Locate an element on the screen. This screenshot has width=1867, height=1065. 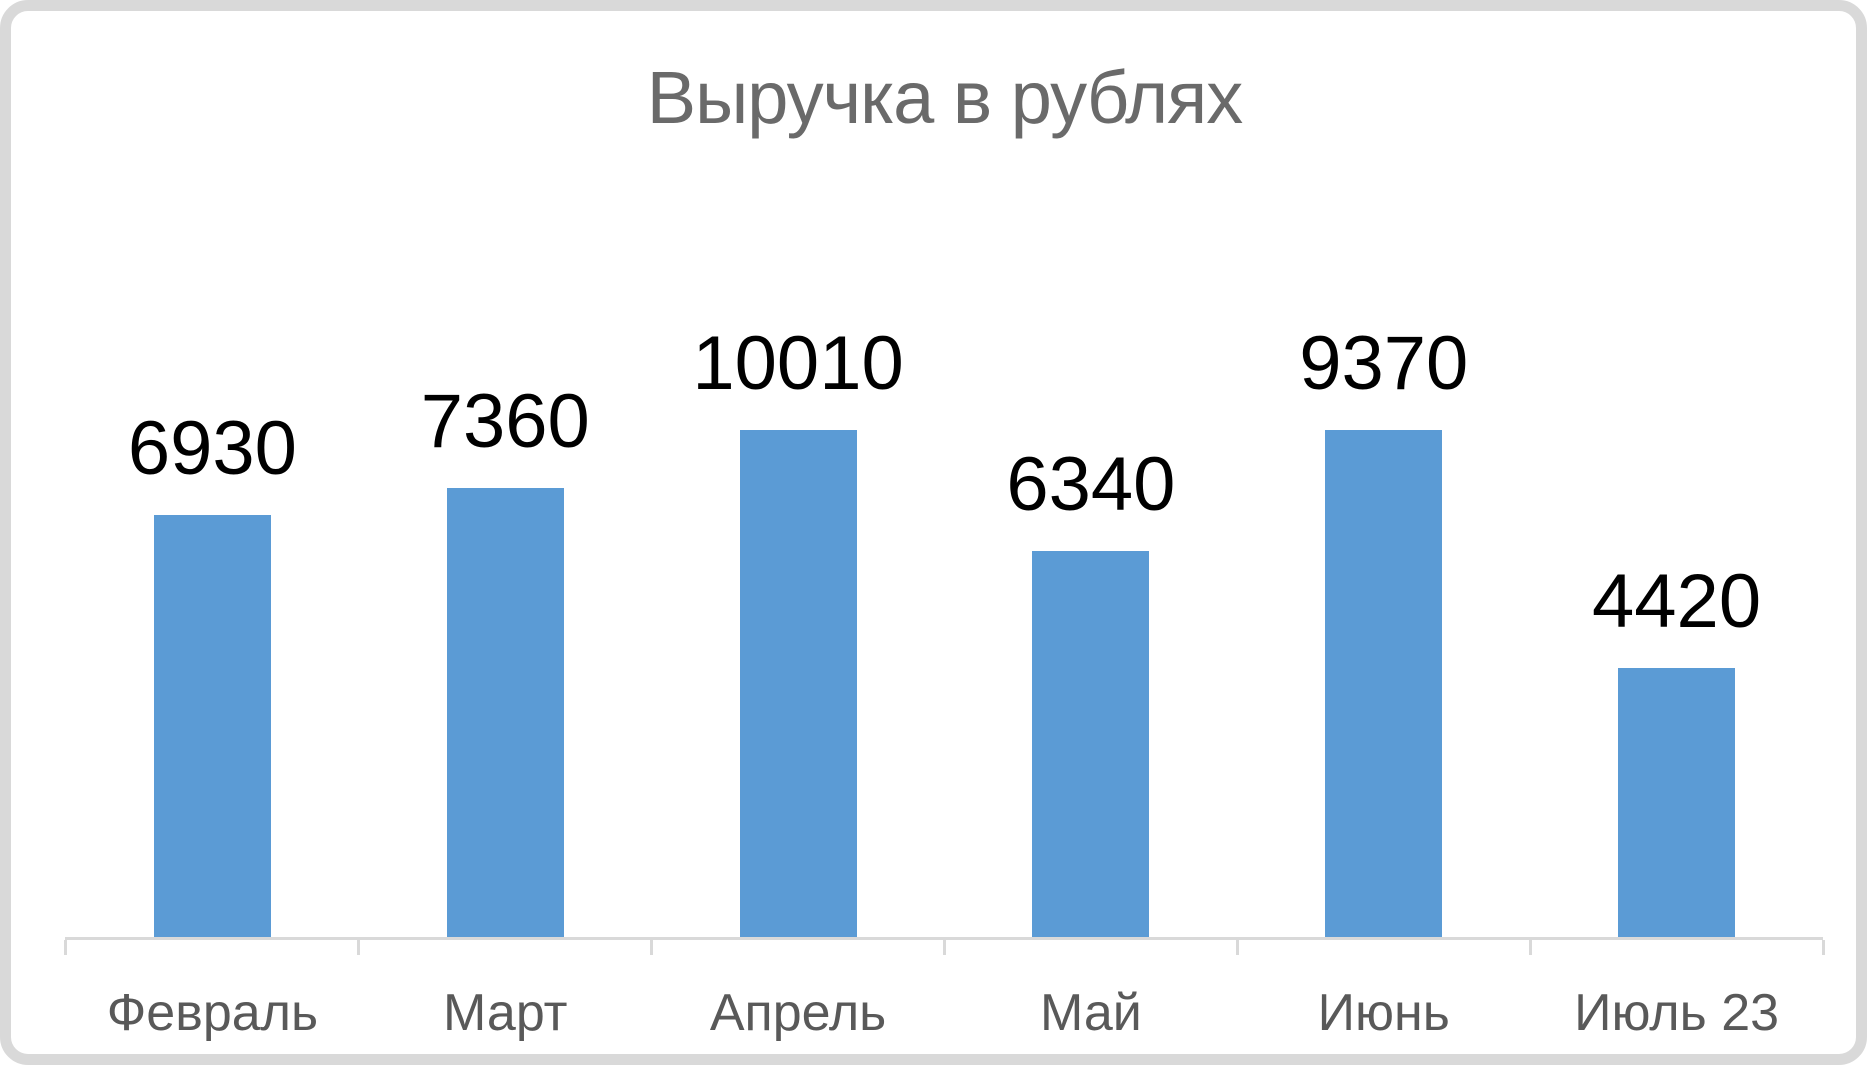
bar-group: 6930 is located at coordinates (212, 632).